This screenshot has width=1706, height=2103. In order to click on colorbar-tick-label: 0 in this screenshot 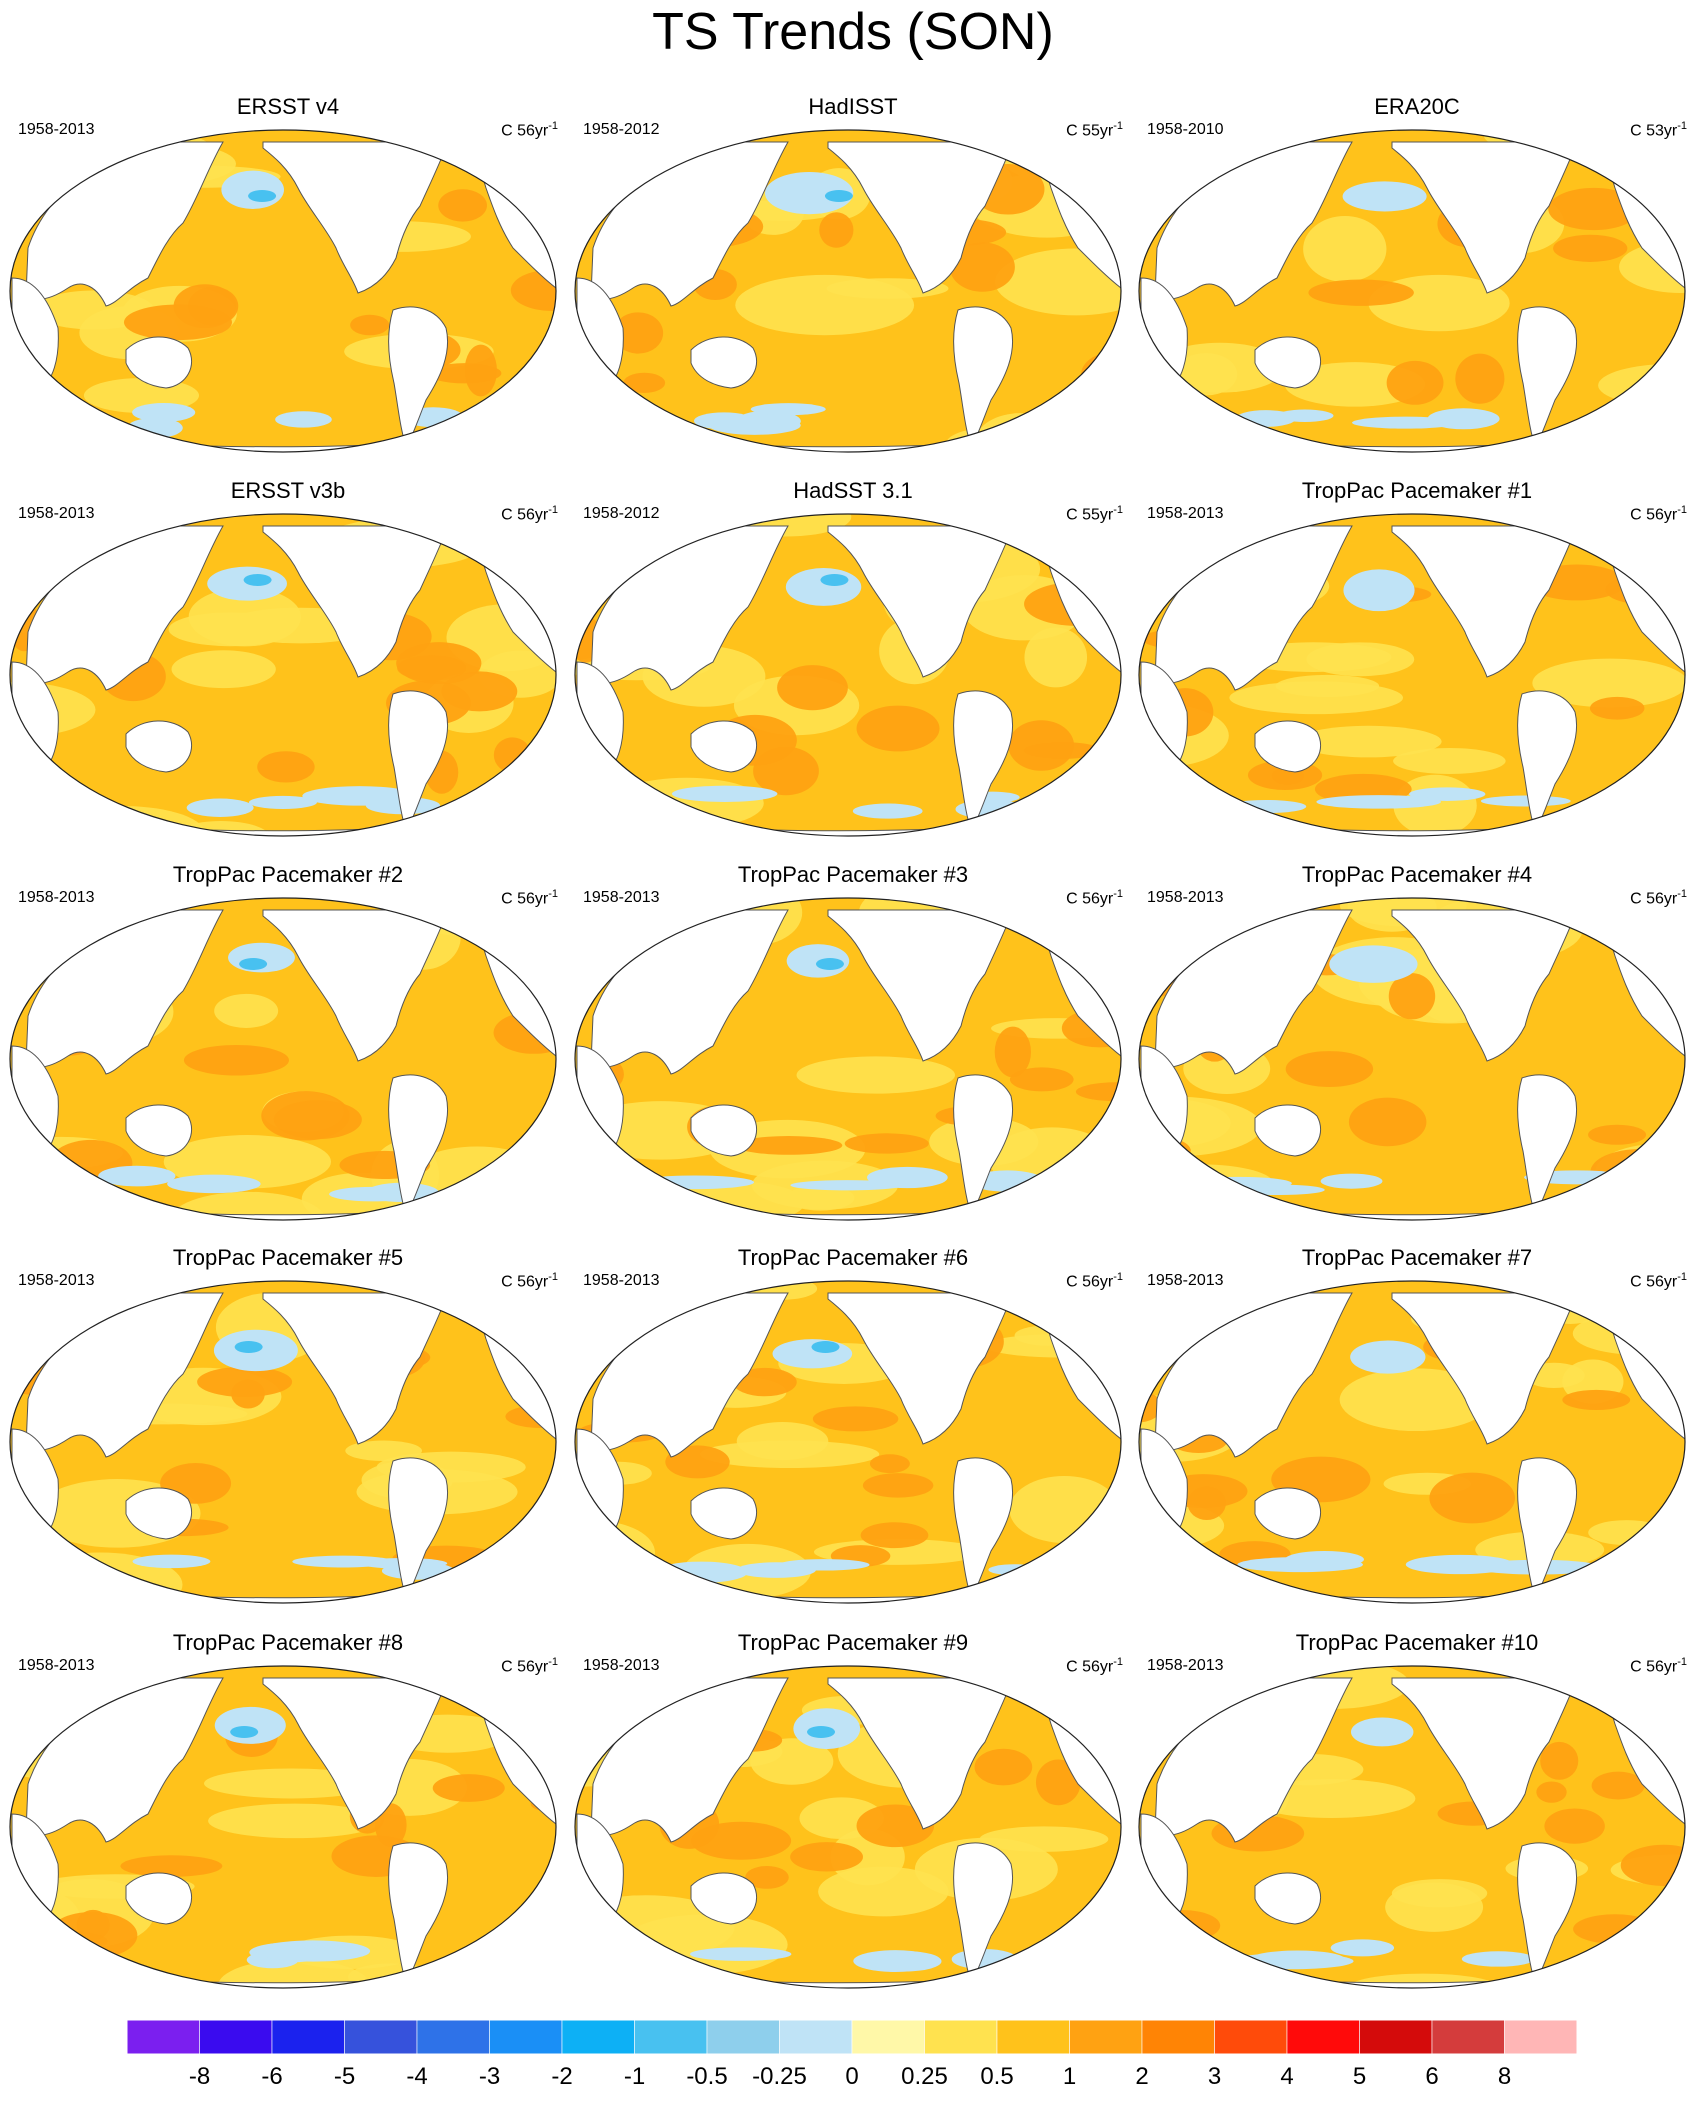, I will do `click(851, 2076)`.